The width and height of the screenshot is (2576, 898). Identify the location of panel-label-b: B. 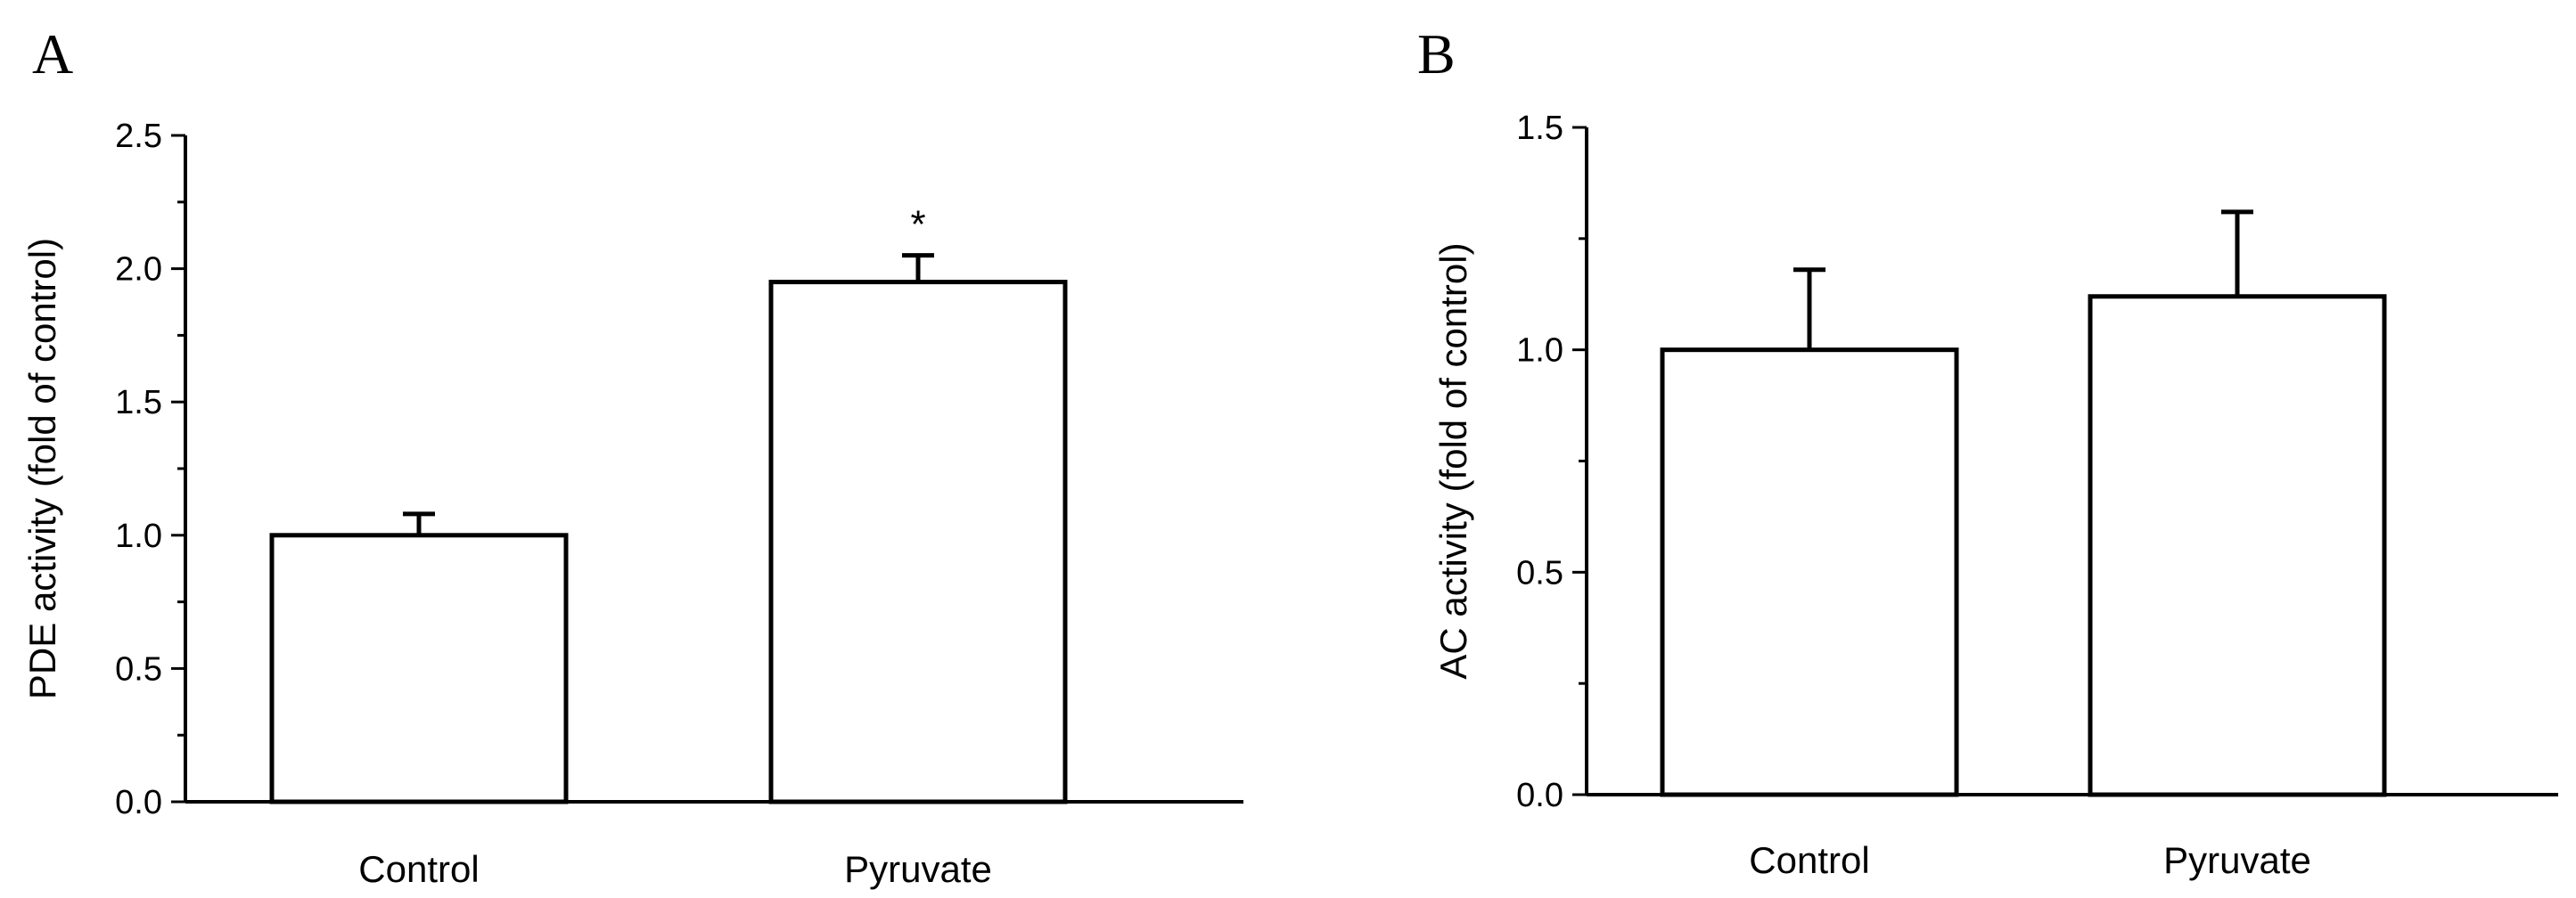
(1436, 54).